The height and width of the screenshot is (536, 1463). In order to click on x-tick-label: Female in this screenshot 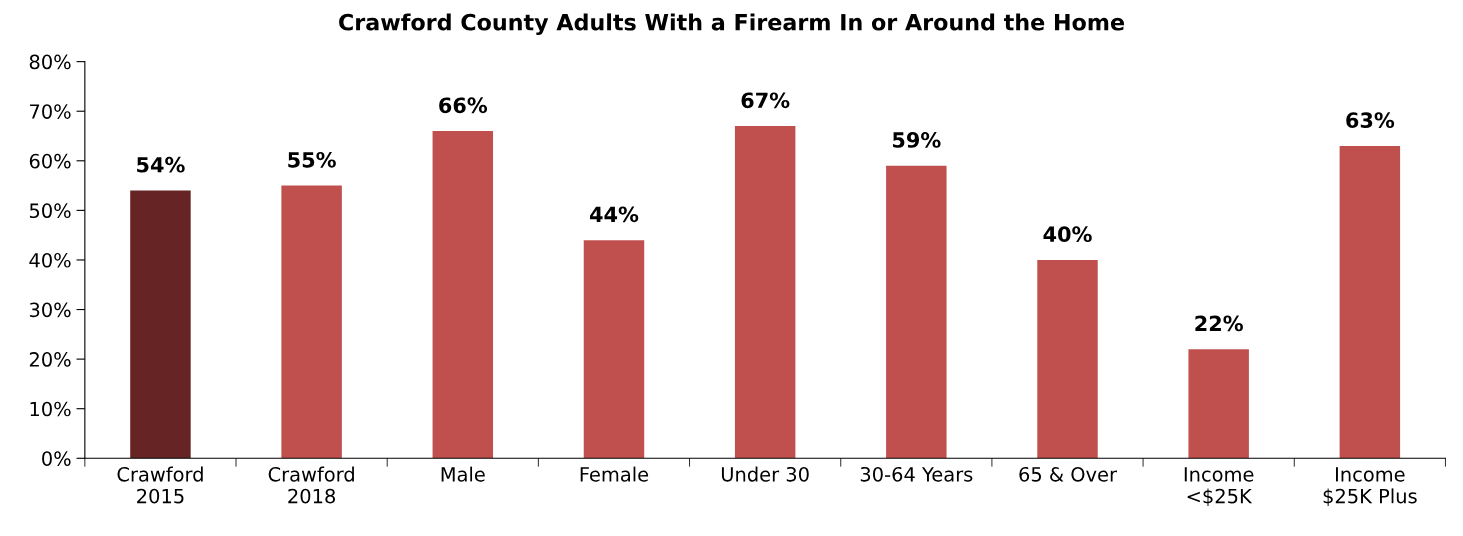, I will do `click(614, 474)`.